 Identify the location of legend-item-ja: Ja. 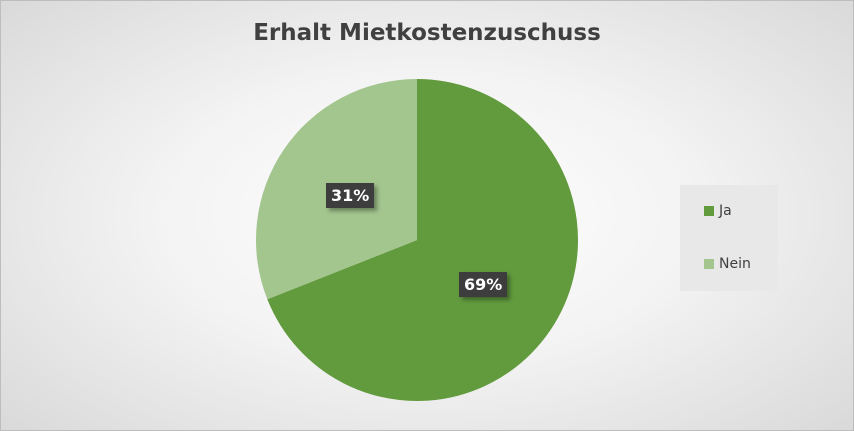
(718, 211).